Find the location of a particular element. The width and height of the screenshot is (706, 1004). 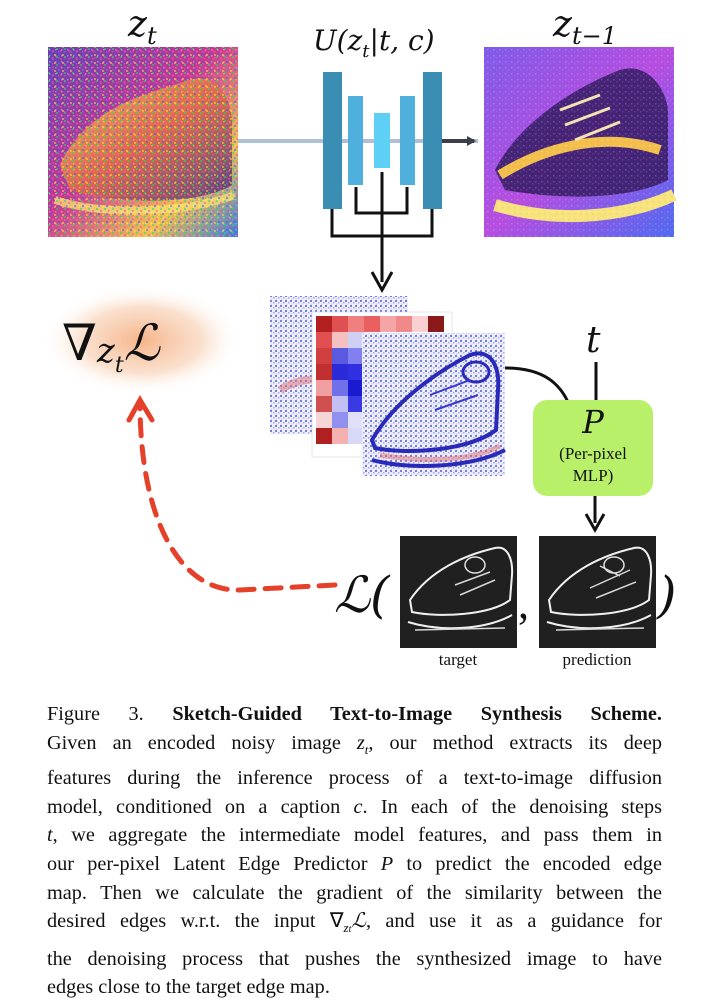

unet-label: U(zt|t, c) is located at coordinates (374, 43).